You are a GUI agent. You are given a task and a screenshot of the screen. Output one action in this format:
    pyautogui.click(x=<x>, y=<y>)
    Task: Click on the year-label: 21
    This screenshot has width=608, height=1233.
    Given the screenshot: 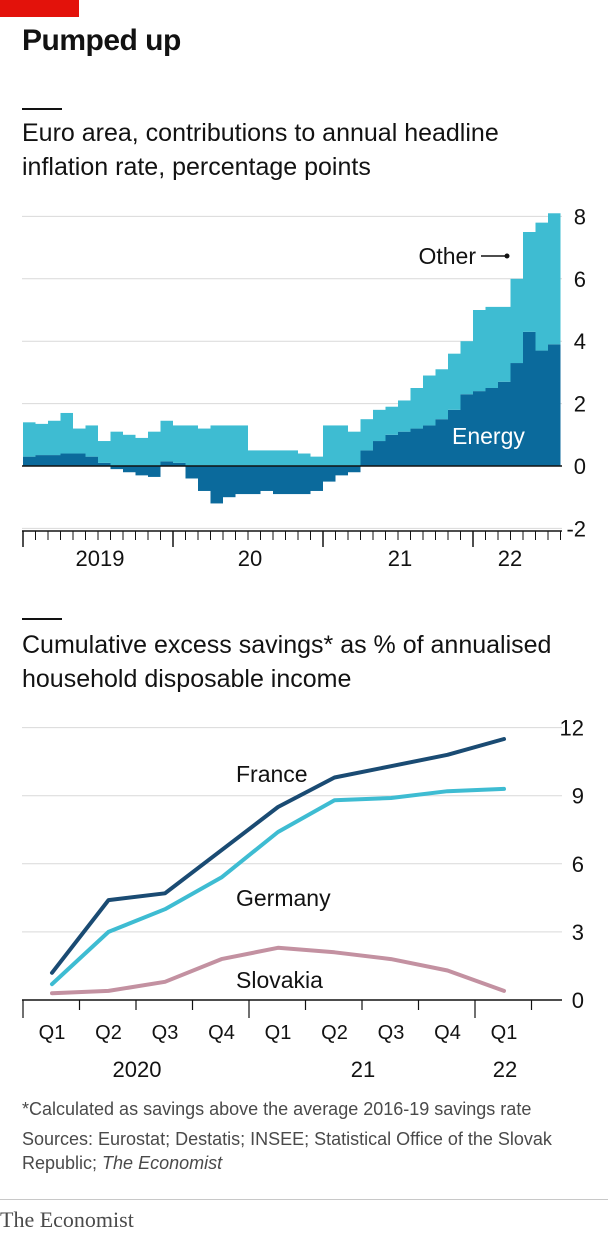 What is the action you would take?
    pyautogui.click(x=363, y=1069)
    